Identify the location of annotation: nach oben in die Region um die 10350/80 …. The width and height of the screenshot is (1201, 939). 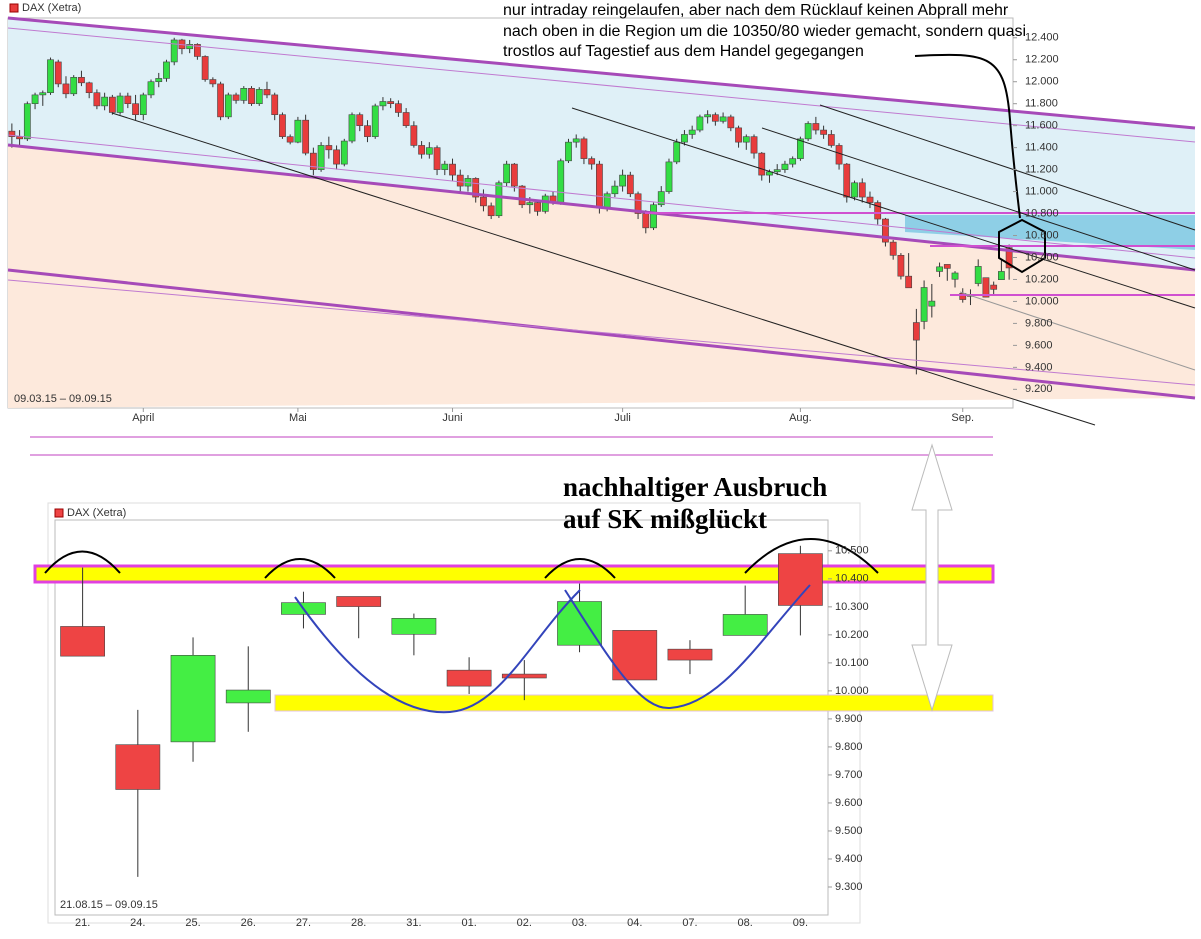
(764, 31).